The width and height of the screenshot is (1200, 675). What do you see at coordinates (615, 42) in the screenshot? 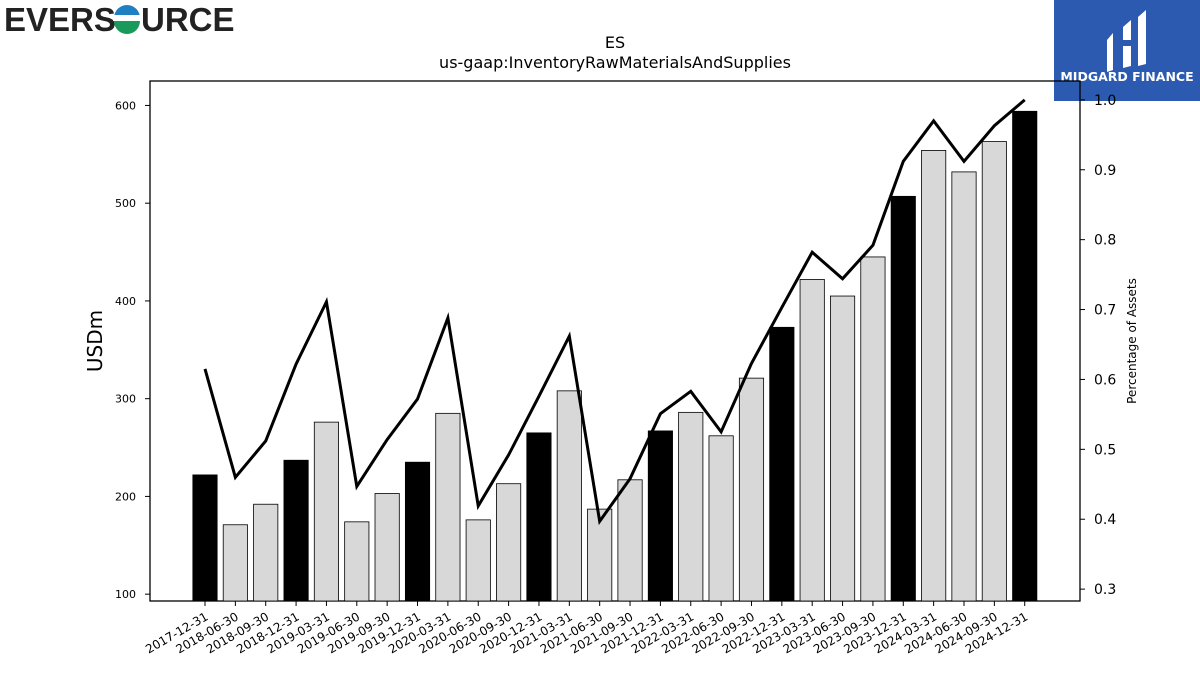
I see `chart-title: ES` at bounding box center [615, 42].